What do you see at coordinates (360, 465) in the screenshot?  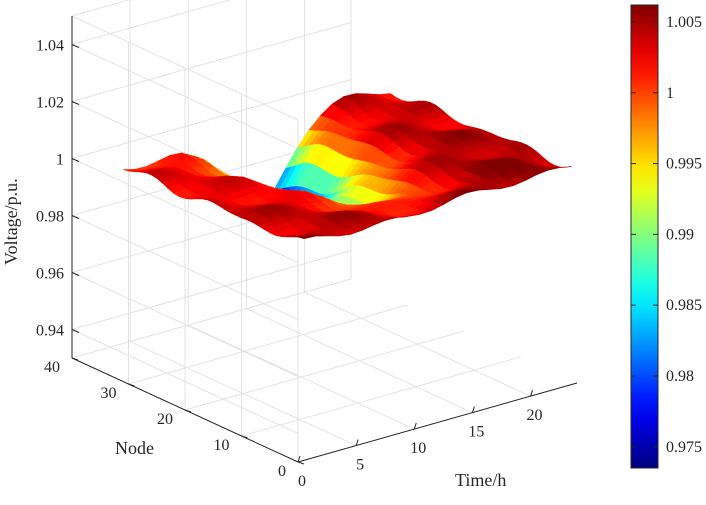 I see `x-tick-label: 5` at bounding box center [360, 465].